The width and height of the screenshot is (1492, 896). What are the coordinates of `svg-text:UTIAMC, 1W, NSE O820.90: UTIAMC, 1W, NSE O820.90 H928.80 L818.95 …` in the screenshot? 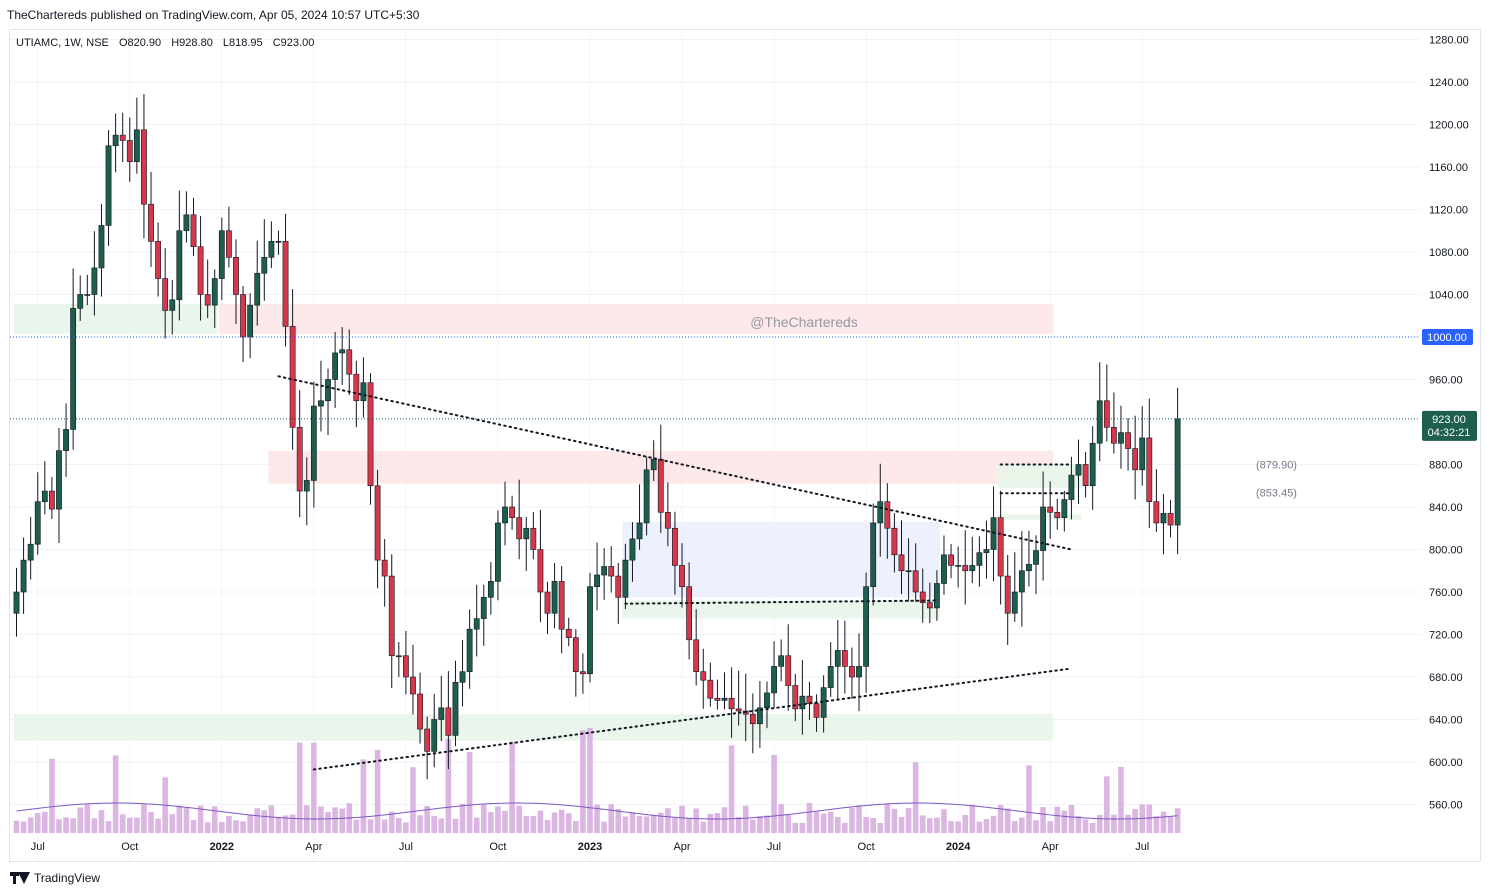 It's located at (165, 43).